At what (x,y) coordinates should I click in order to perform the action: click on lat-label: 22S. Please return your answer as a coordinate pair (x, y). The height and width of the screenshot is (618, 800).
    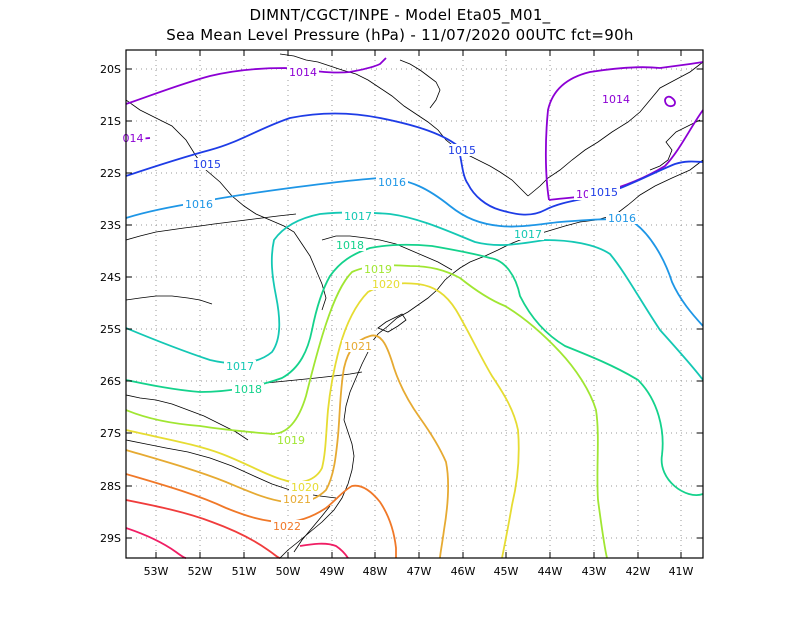
    Looking at the image, I should click on (110, 173).